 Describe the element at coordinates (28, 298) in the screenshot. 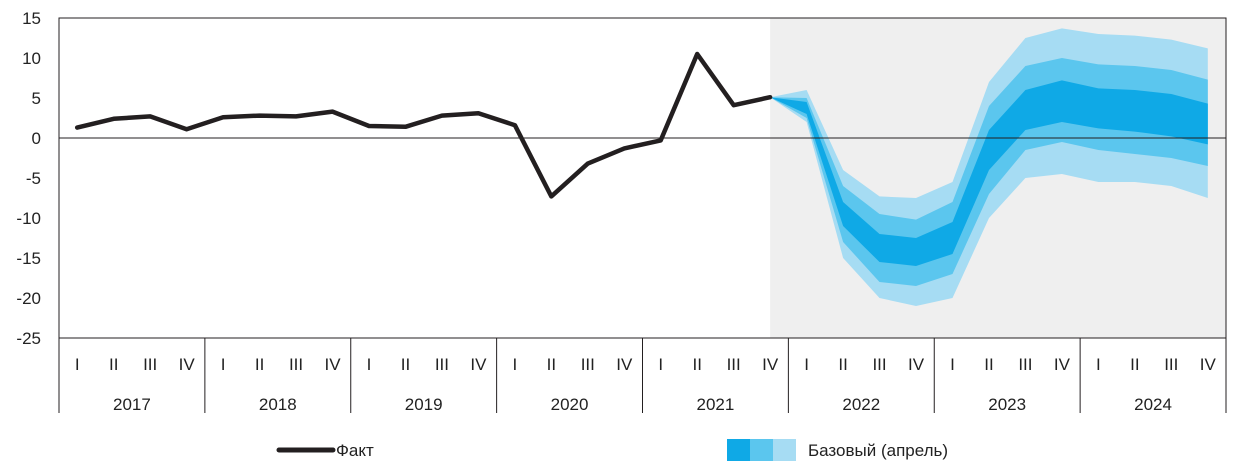

I see `y-tick-label: -20` at that location.